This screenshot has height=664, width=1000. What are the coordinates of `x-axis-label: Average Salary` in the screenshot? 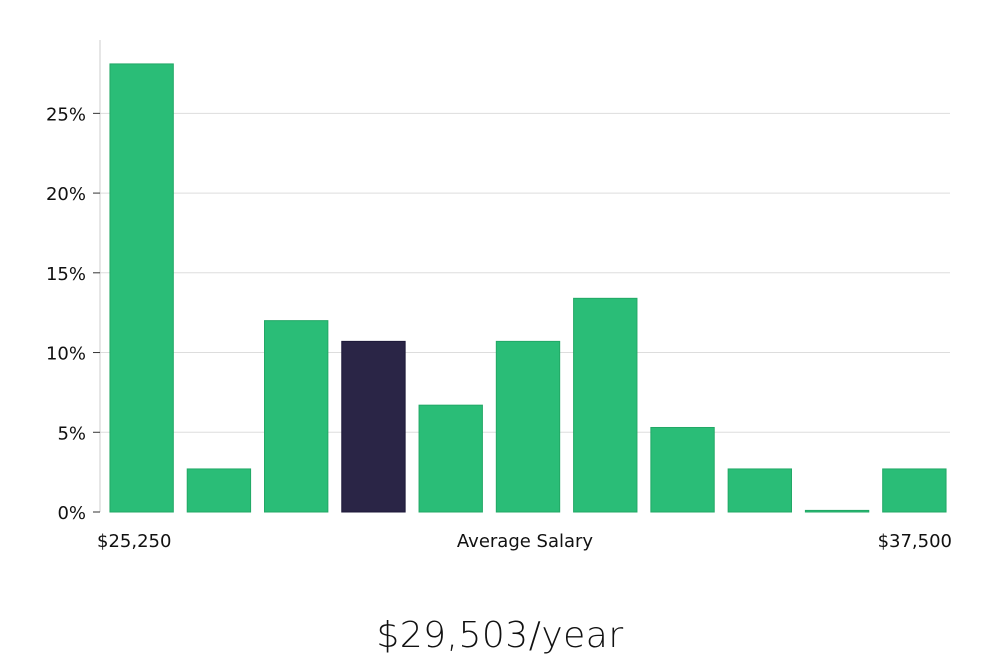 It's located at (525, 541).